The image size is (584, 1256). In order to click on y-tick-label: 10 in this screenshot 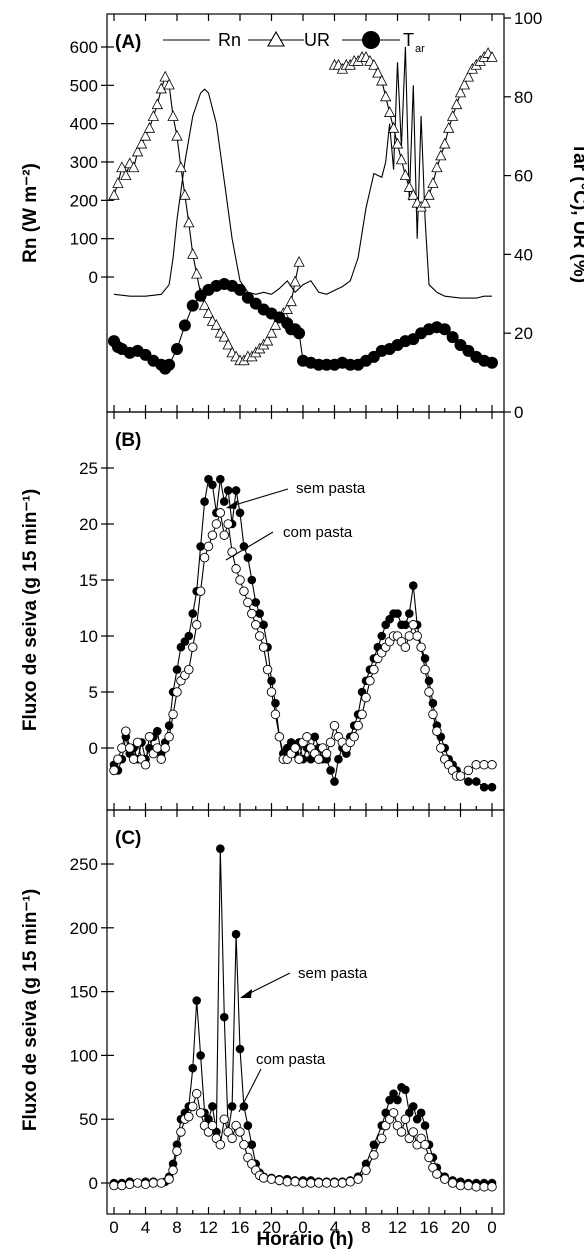, I will do `click(88, 636)`.